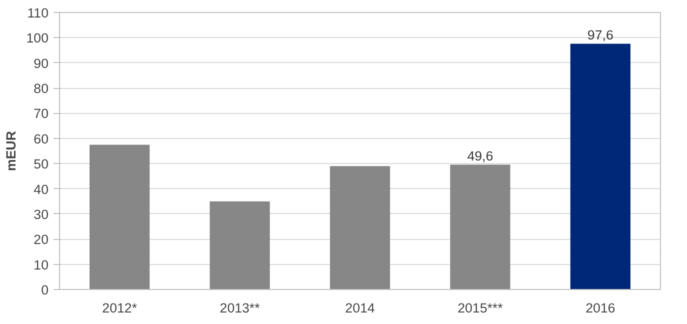  What do you see at coordinates (120, 308) in the screenshot?
I see `x-tick-label: 2012*` at bounding box center [120, 308].